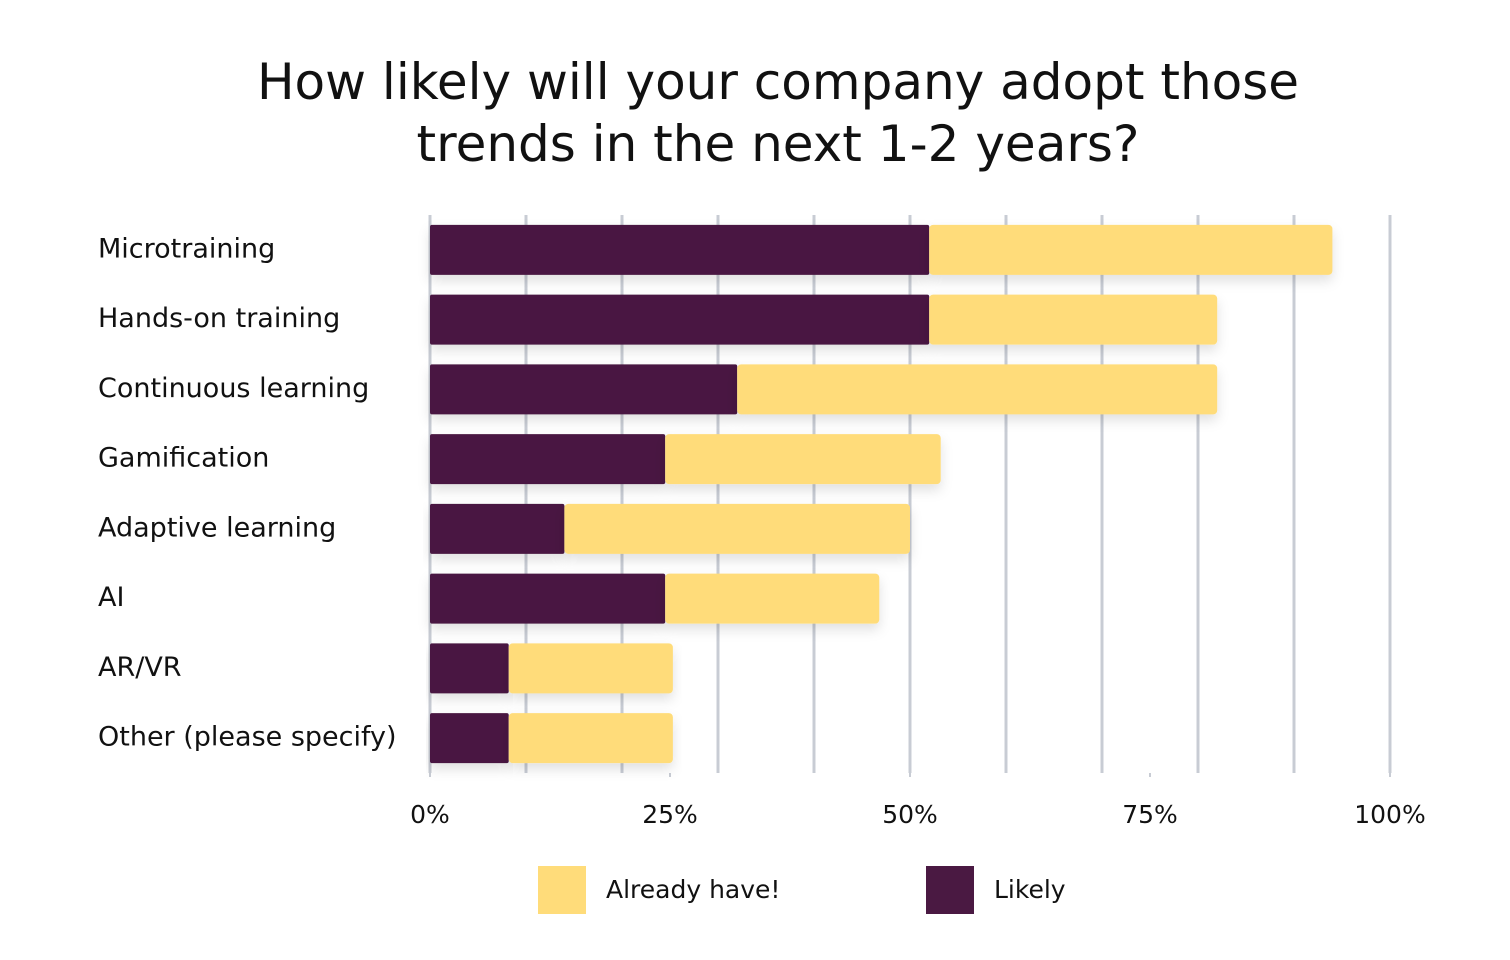 The height and width of the screenshot is (960, 1510). I want to click on y-tick-label: AI, so click(111, 597).